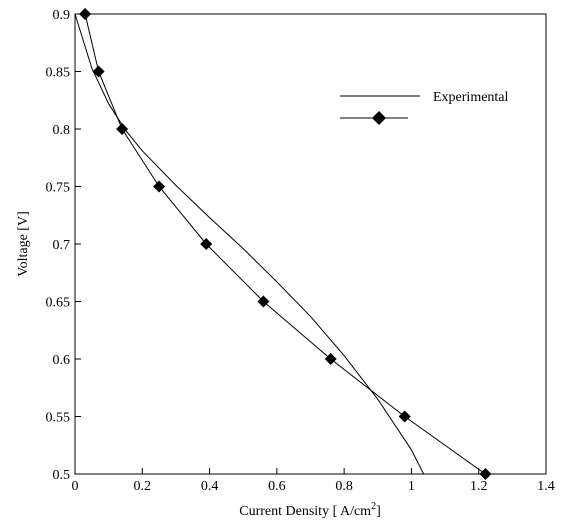  What do you see at coordinates (75, 486) in the screenshot?
I see `x-tick-label: 0` at bounding box center [75, 486].